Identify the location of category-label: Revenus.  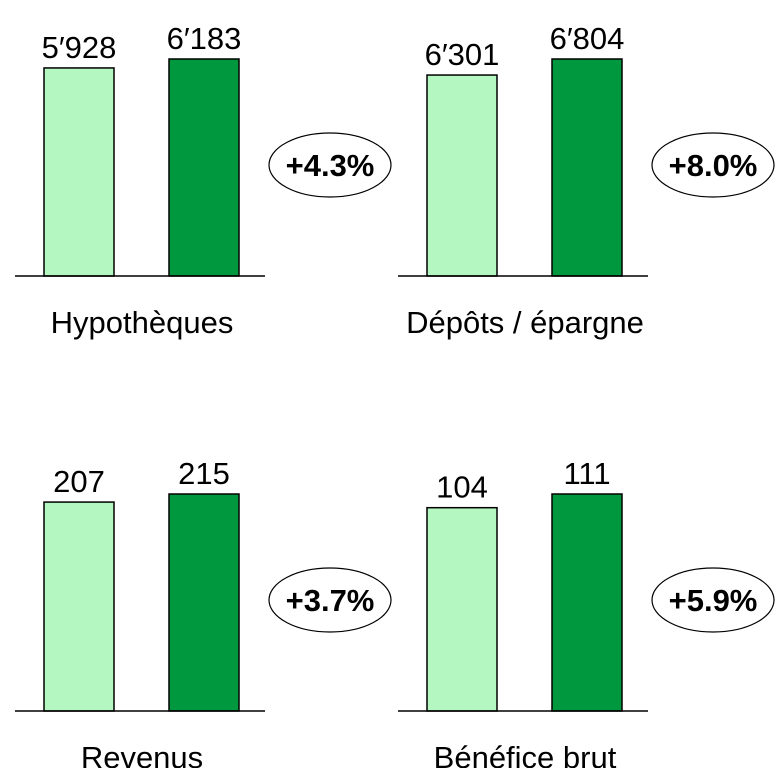
(142, 754).